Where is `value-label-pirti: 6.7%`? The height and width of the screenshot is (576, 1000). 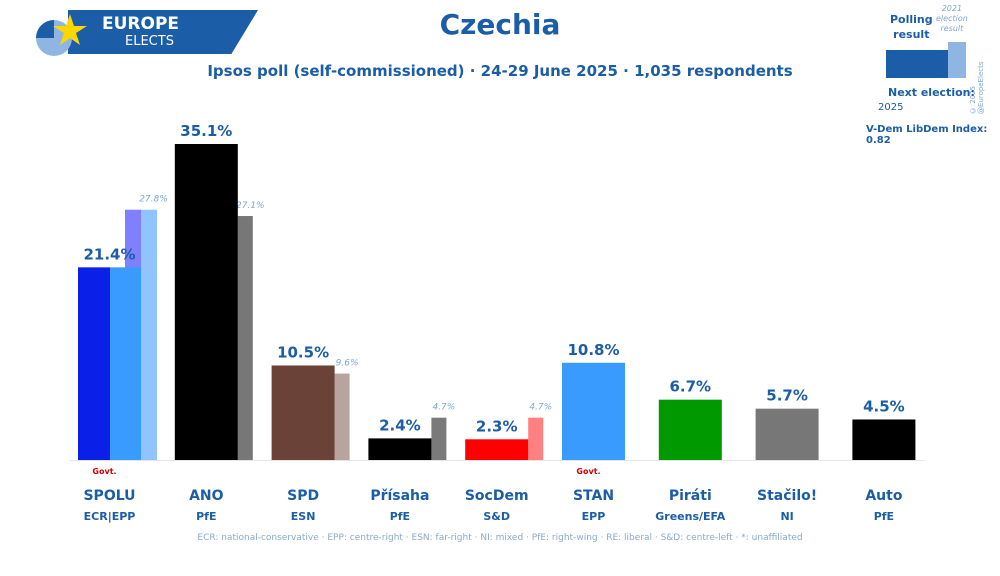 value-label-pirti: 6.7% is located at coordinates (690, 387).